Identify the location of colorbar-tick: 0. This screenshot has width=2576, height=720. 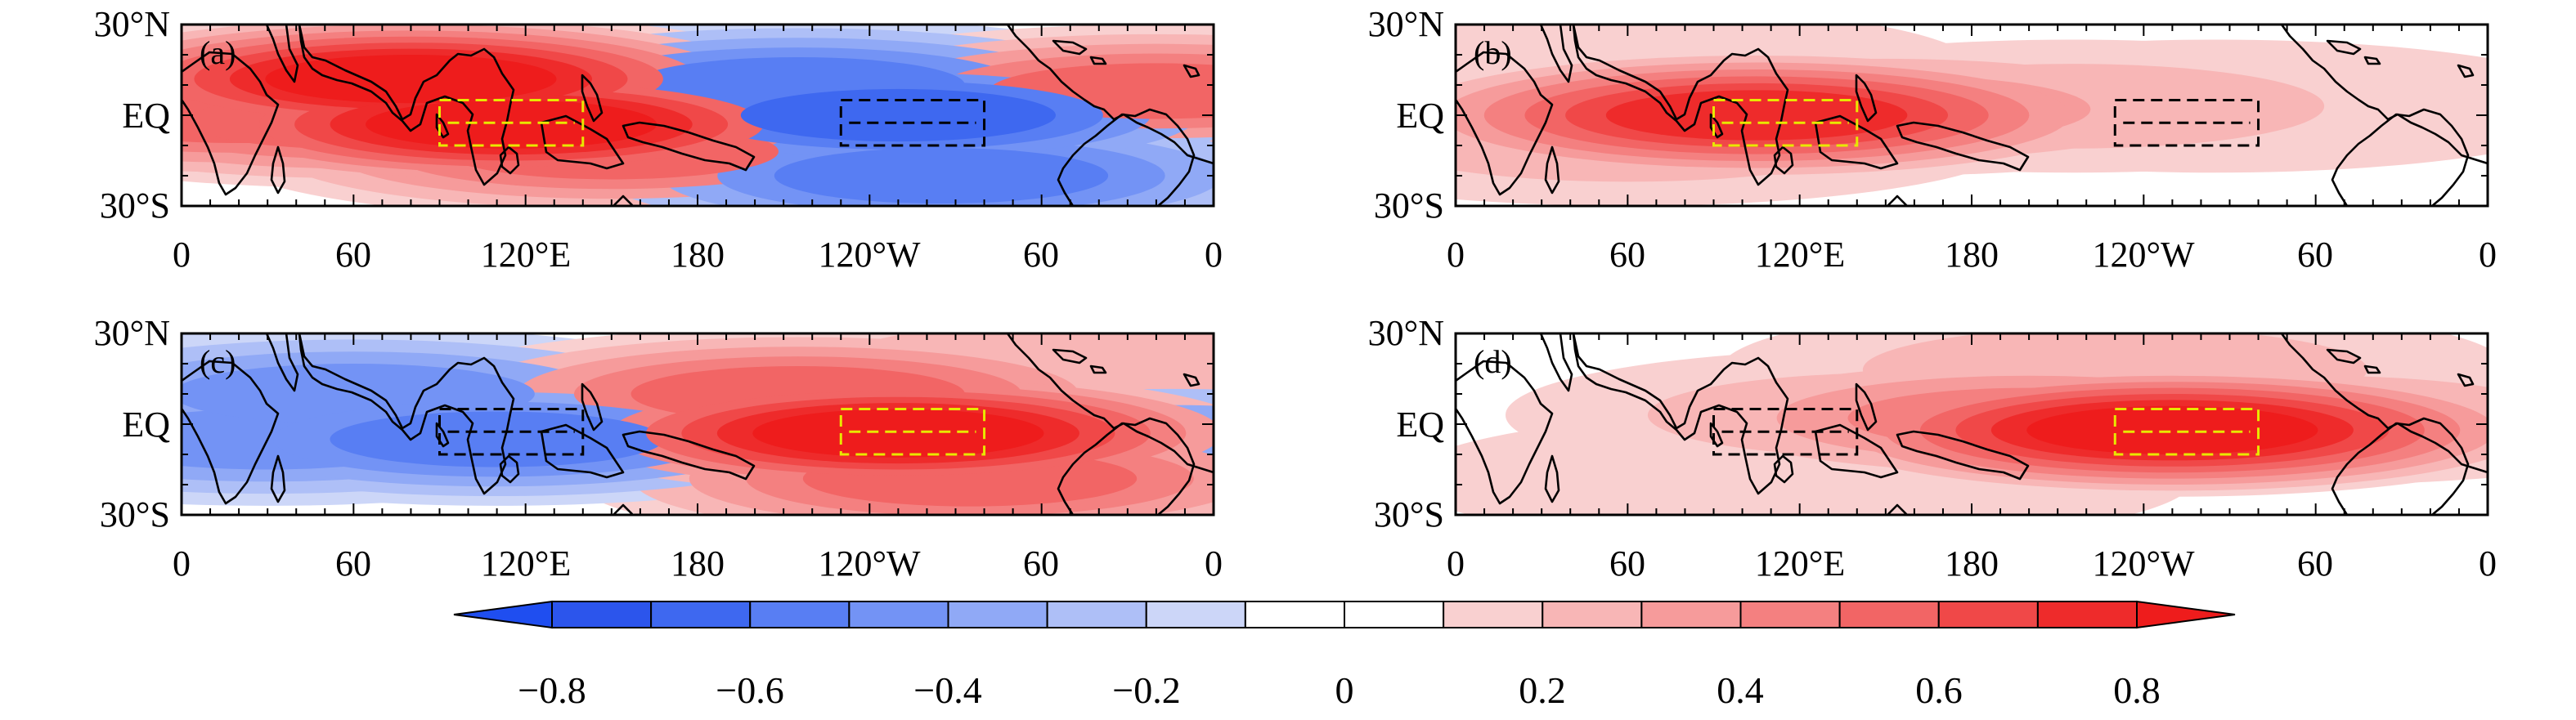
(1344, 690).